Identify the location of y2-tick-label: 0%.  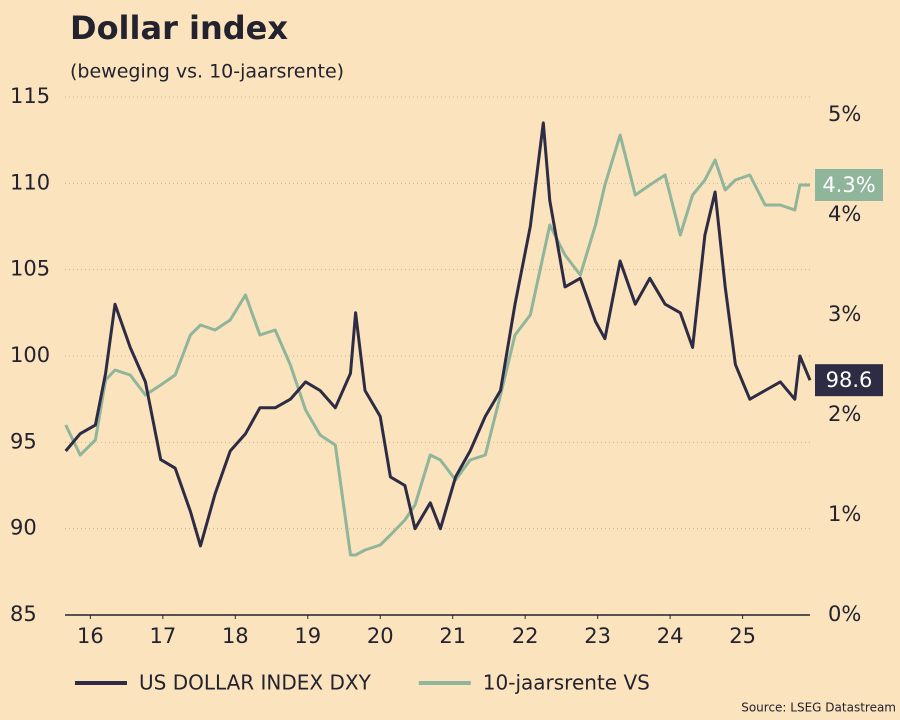
(844, 614).